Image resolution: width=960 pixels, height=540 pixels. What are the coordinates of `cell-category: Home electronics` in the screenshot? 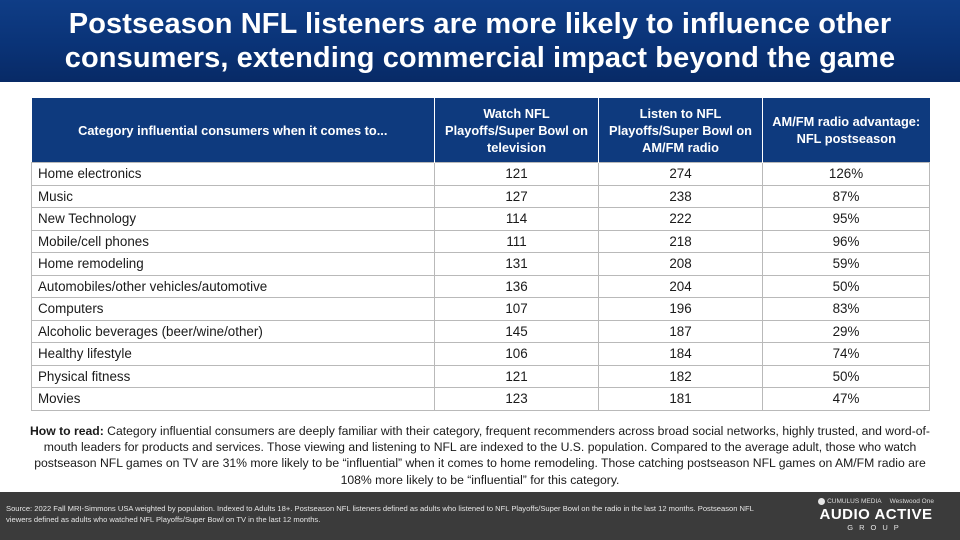 It's located at (233, 174).